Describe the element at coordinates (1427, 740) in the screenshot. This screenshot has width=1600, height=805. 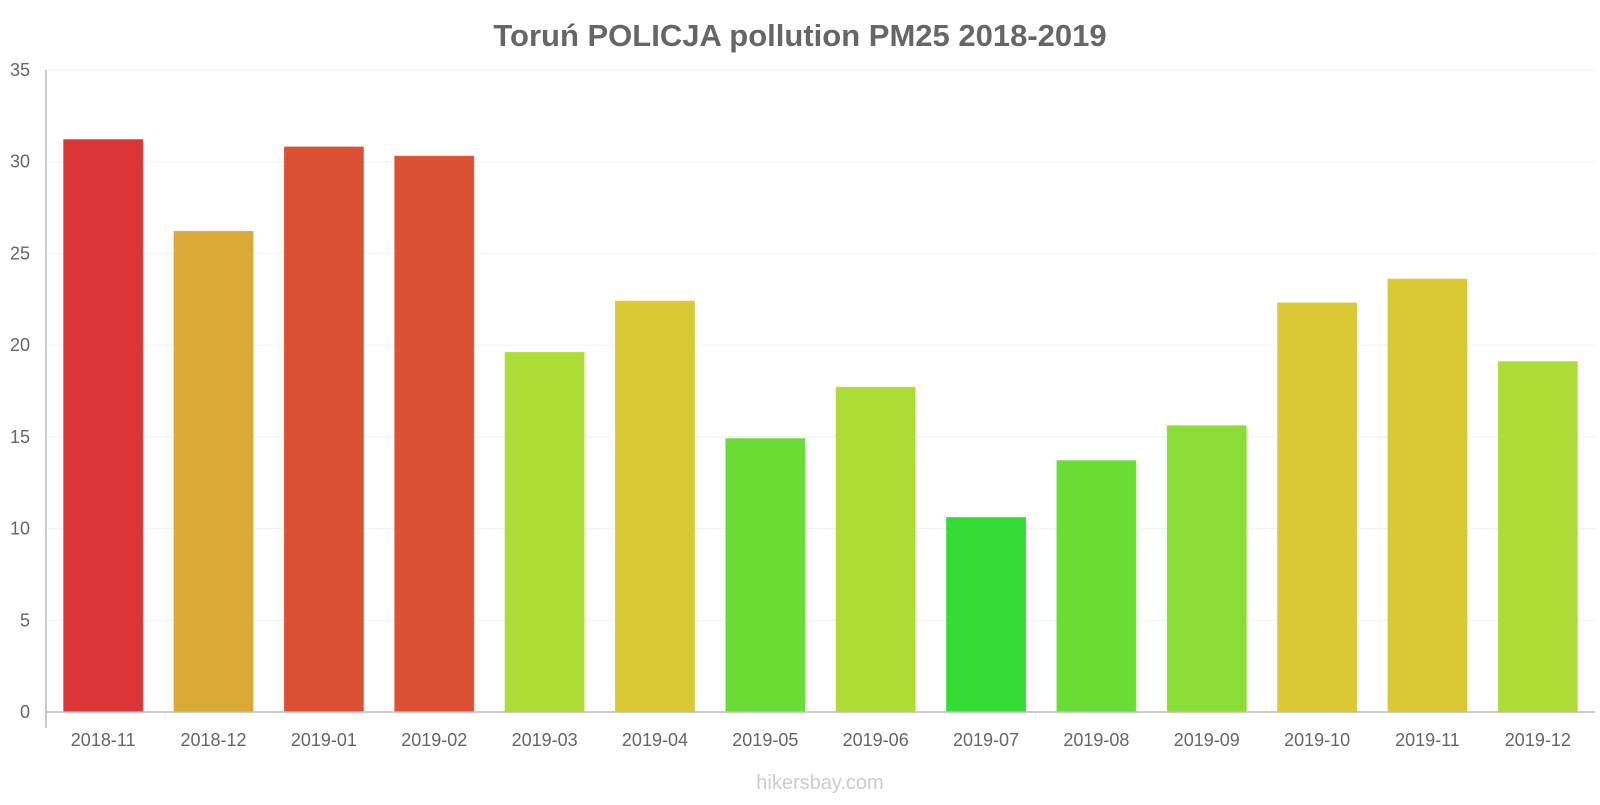
I see `x-tick-label: 2019-11` at that location.